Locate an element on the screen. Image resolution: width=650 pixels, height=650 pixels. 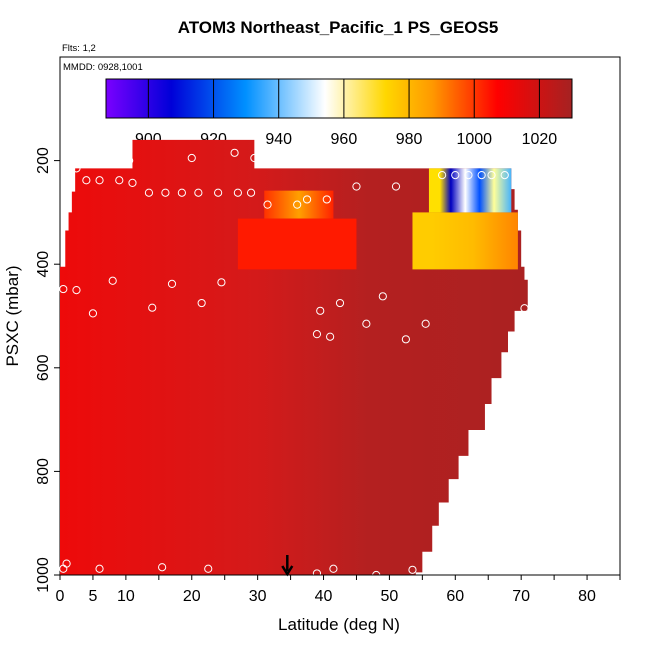
x-tick-label: 40 is located at coordinates (324, 596).